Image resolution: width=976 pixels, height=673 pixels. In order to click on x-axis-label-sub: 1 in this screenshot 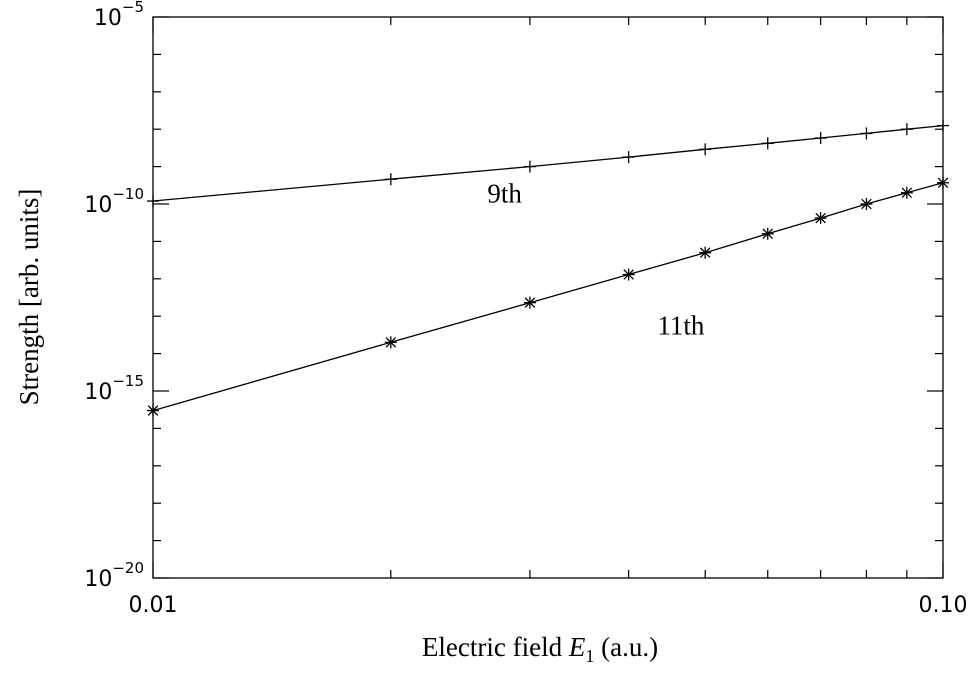, I will do `click(589, 656)`.